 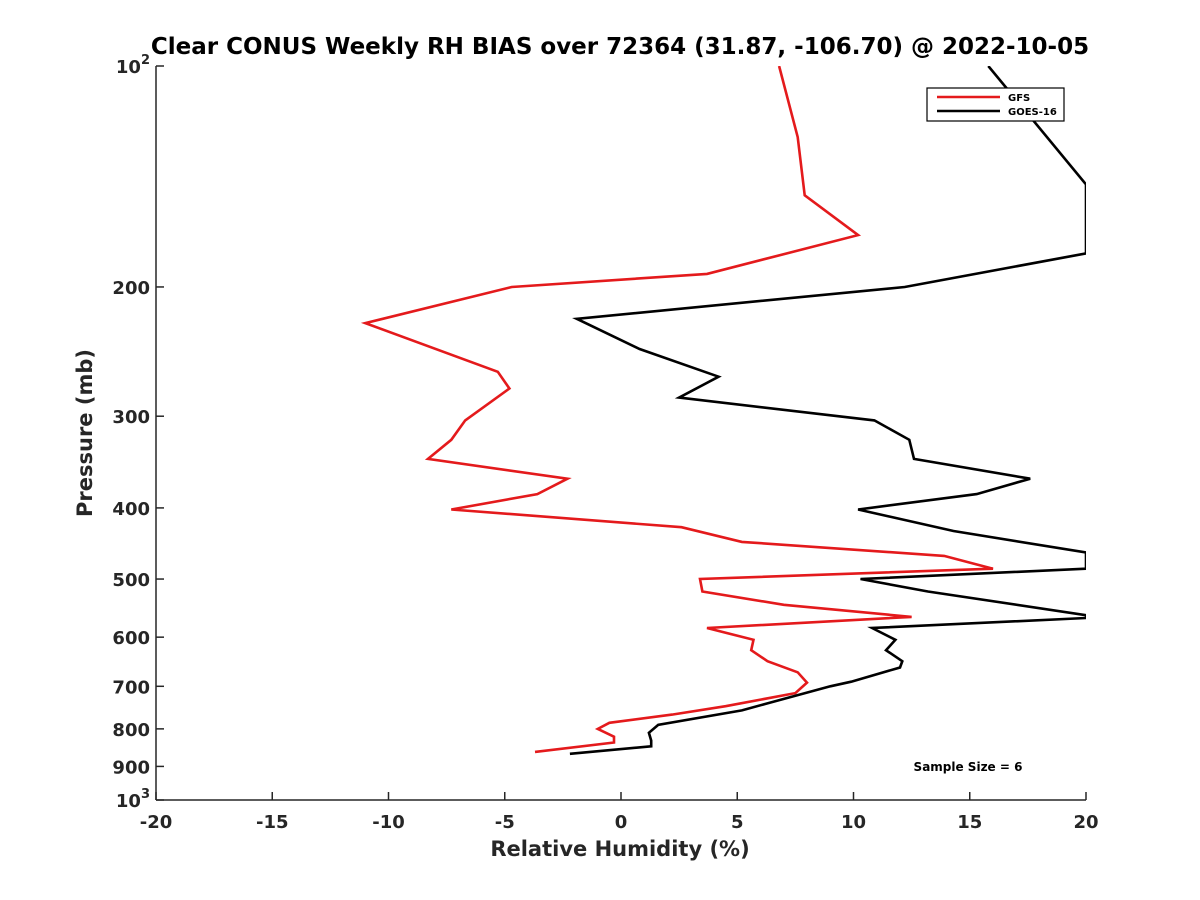 I want to click on y-tick-label: 300, so click(x=131, y=417).